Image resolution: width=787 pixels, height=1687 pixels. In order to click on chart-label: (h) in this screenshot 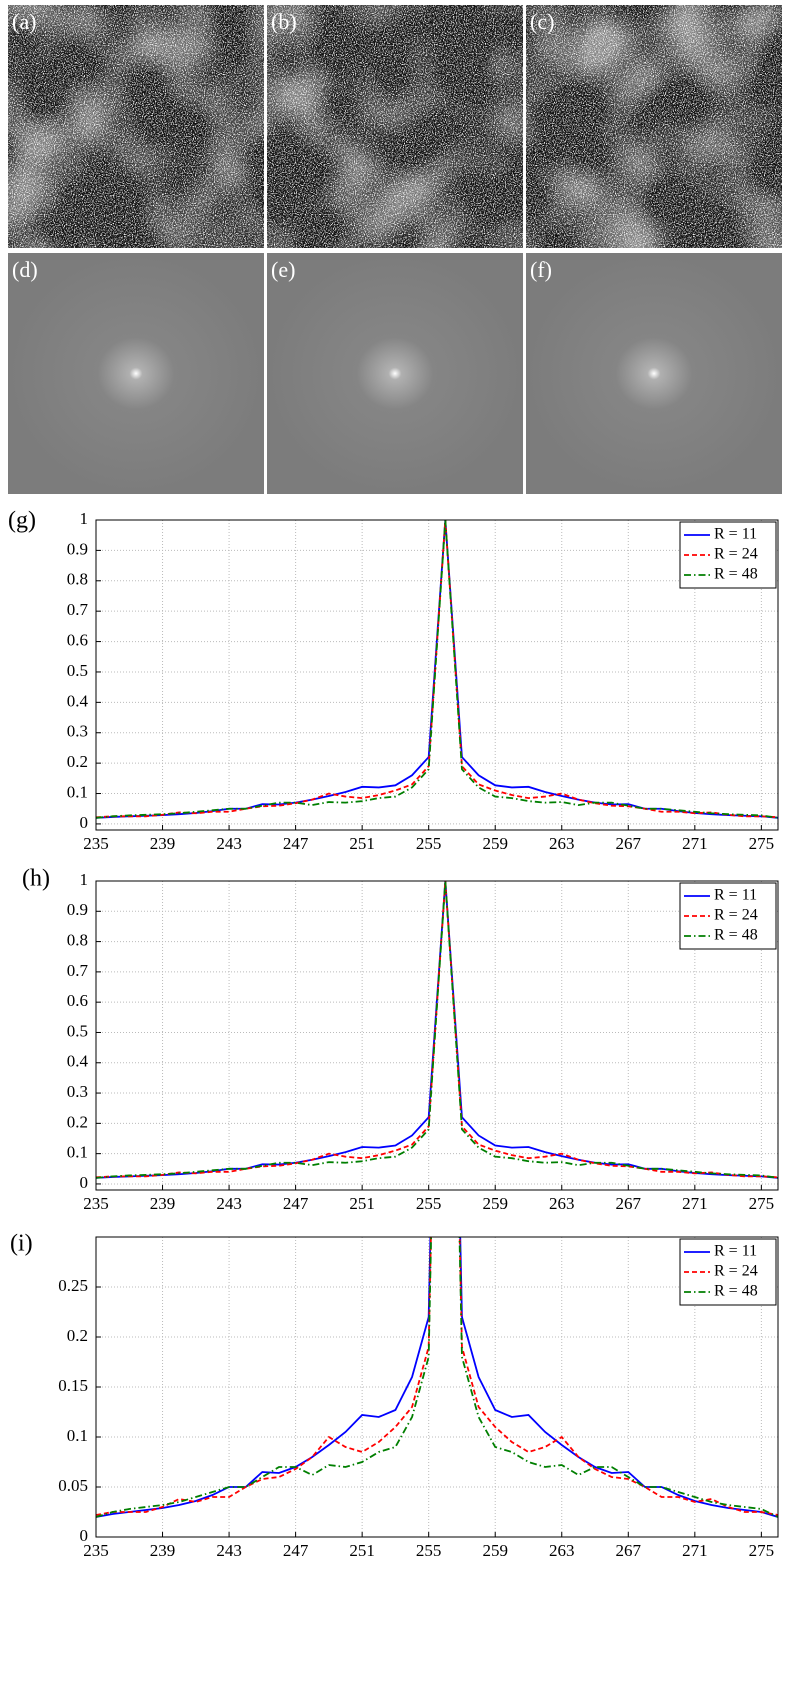, I will do `click(36, 879)`.